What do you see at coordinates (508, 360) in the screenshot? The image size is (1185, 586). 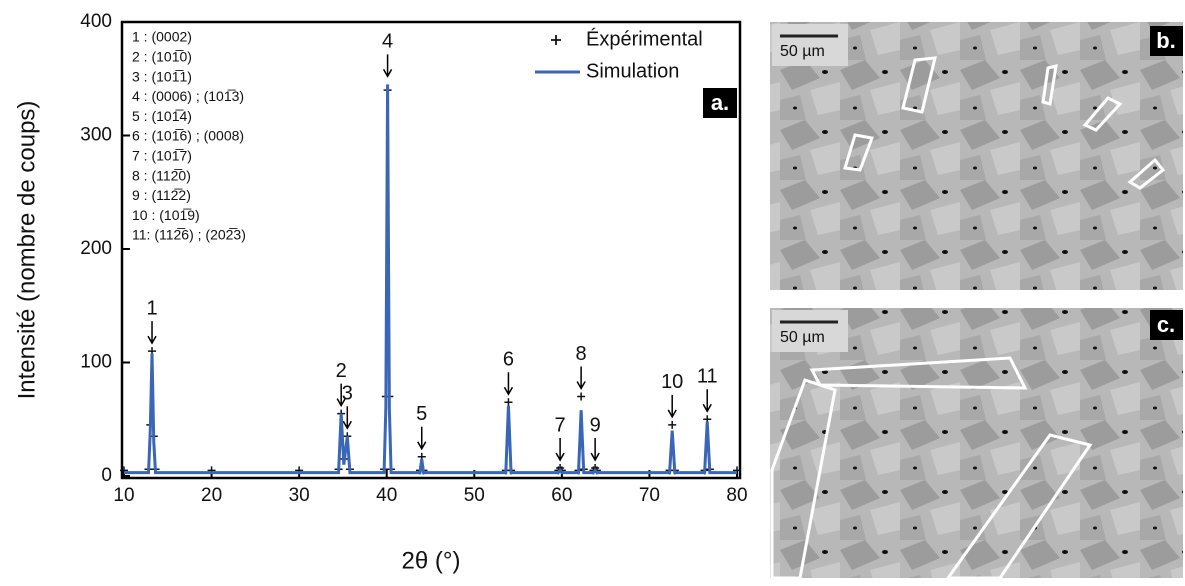 I see `peak-label: 6` at bounding box center [508, 360].